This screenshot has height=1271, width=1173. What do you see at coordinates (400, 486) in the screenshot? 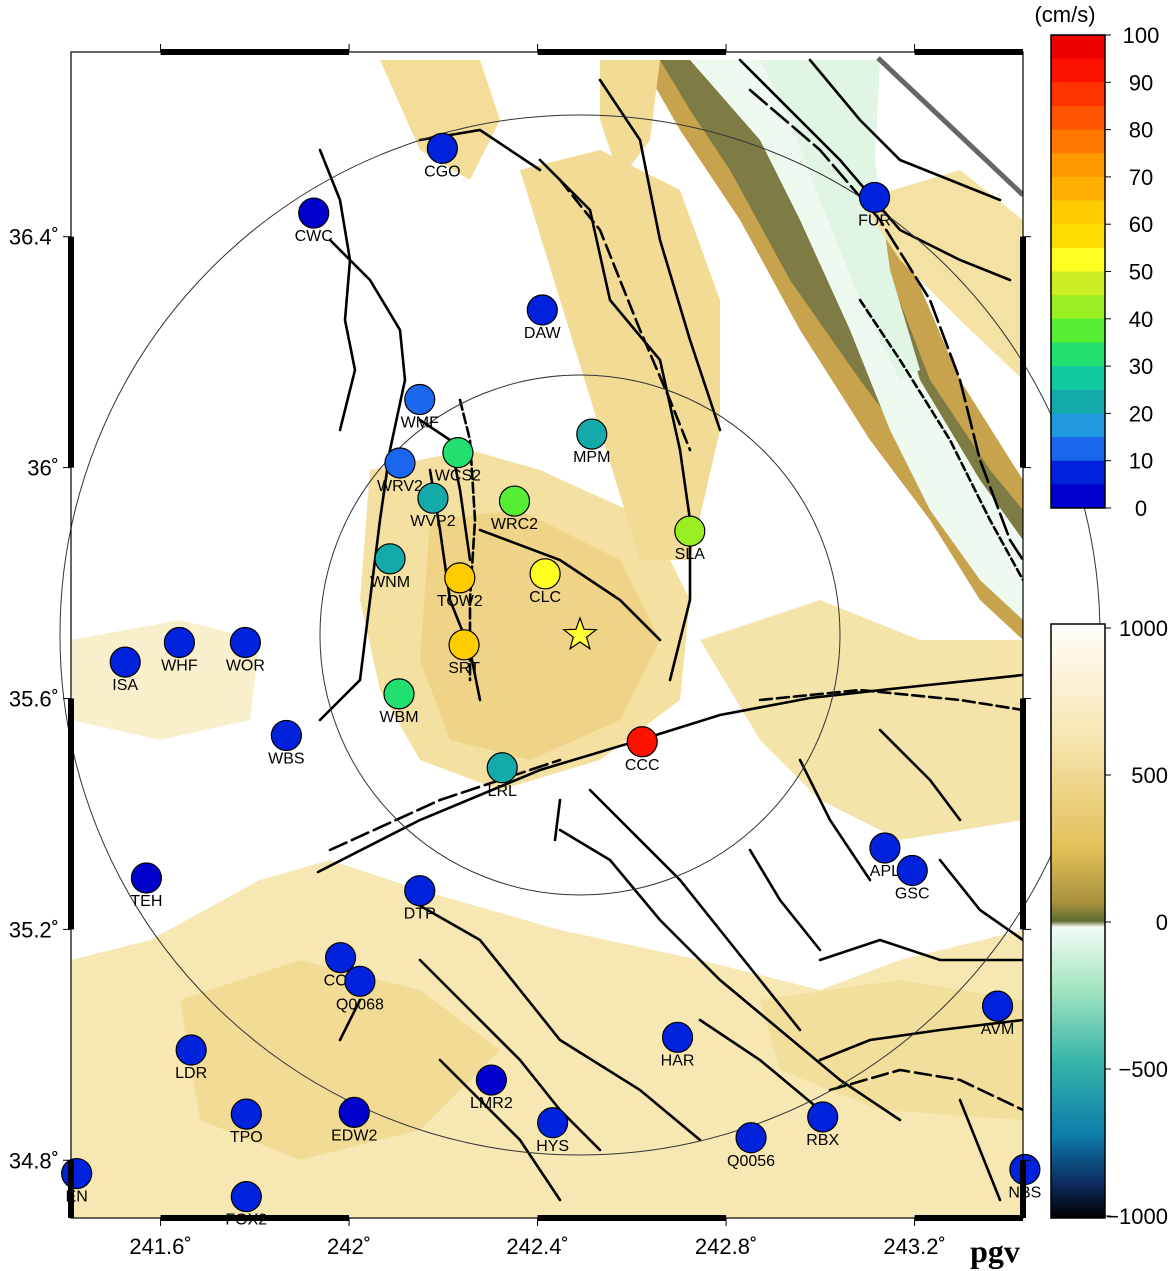
I see `station-label: WRV2` at bounding box center [400, 486].